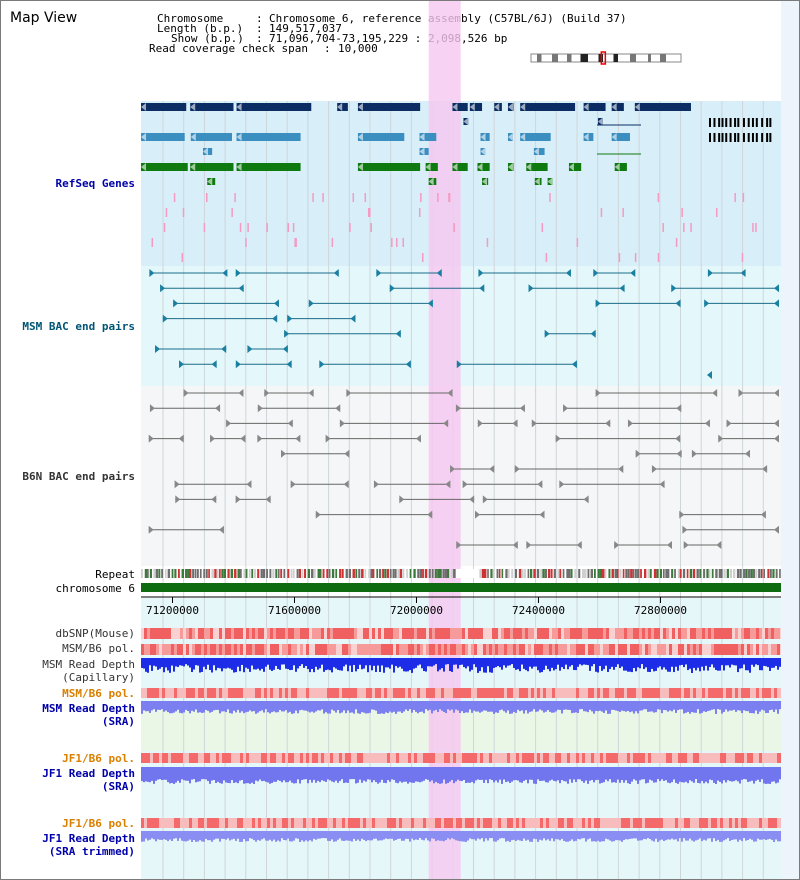 Image resolution: width=800 pixels, height=880 pixels. Describe the element at coordinates (98, 823) in the screenshot. I see `track-label-jf1-b6-pol-trim: JF1/B6 pol.` at that location.